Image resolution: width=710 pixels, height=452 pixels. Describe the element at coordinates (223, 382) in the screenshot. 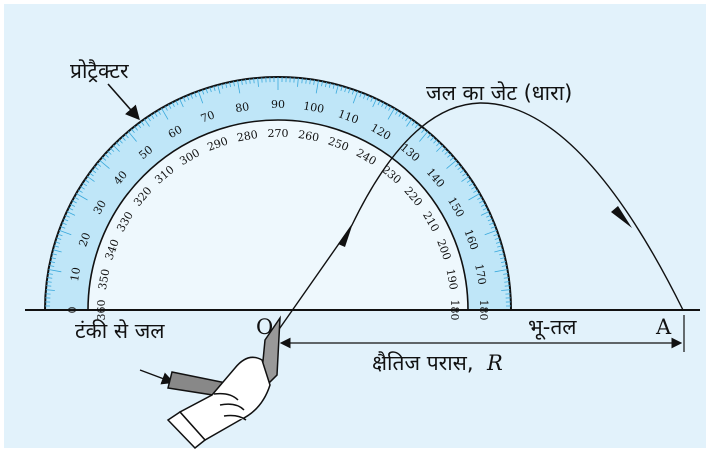

I see `hand` at that location.